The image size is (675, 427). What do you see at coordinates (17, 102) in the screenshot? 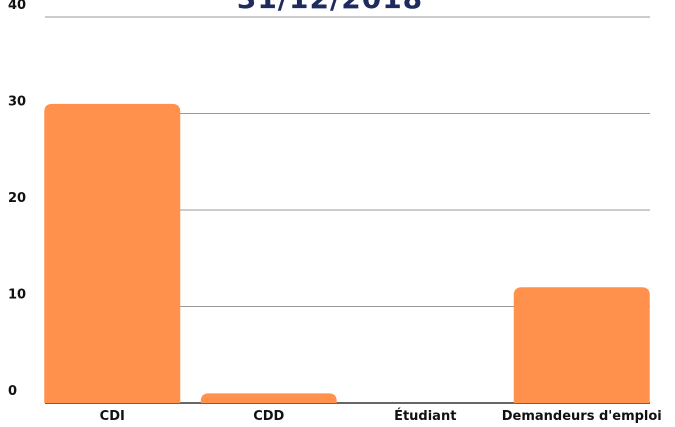
I see `y-tick-label: 30` at bounding box center [17, 102].